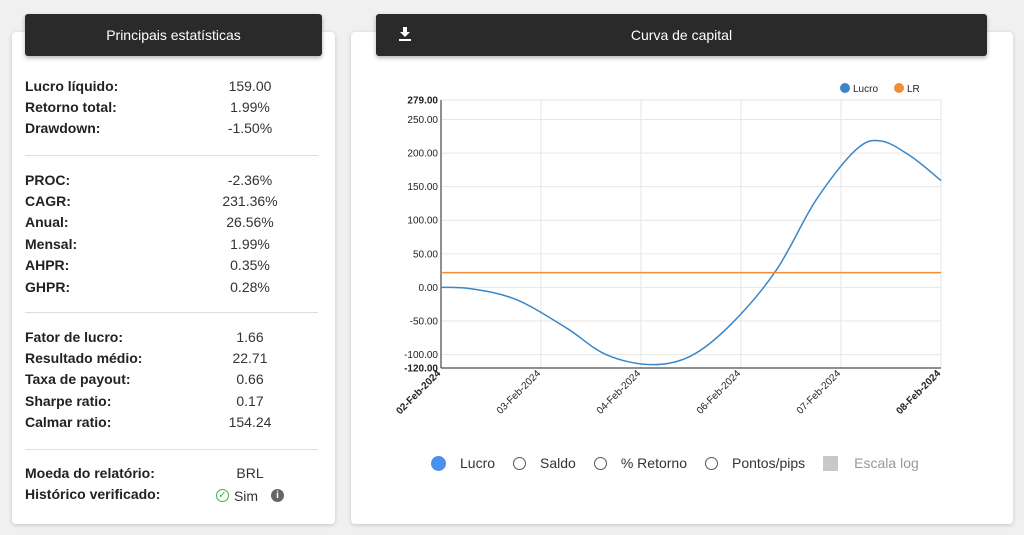 This screenshot has height=535, width=1024. What do you see at coordinates (918, 392) in the screenshot?
I see `x-tick-label: 08-Feb-2024` at bounding box center [918, 392].